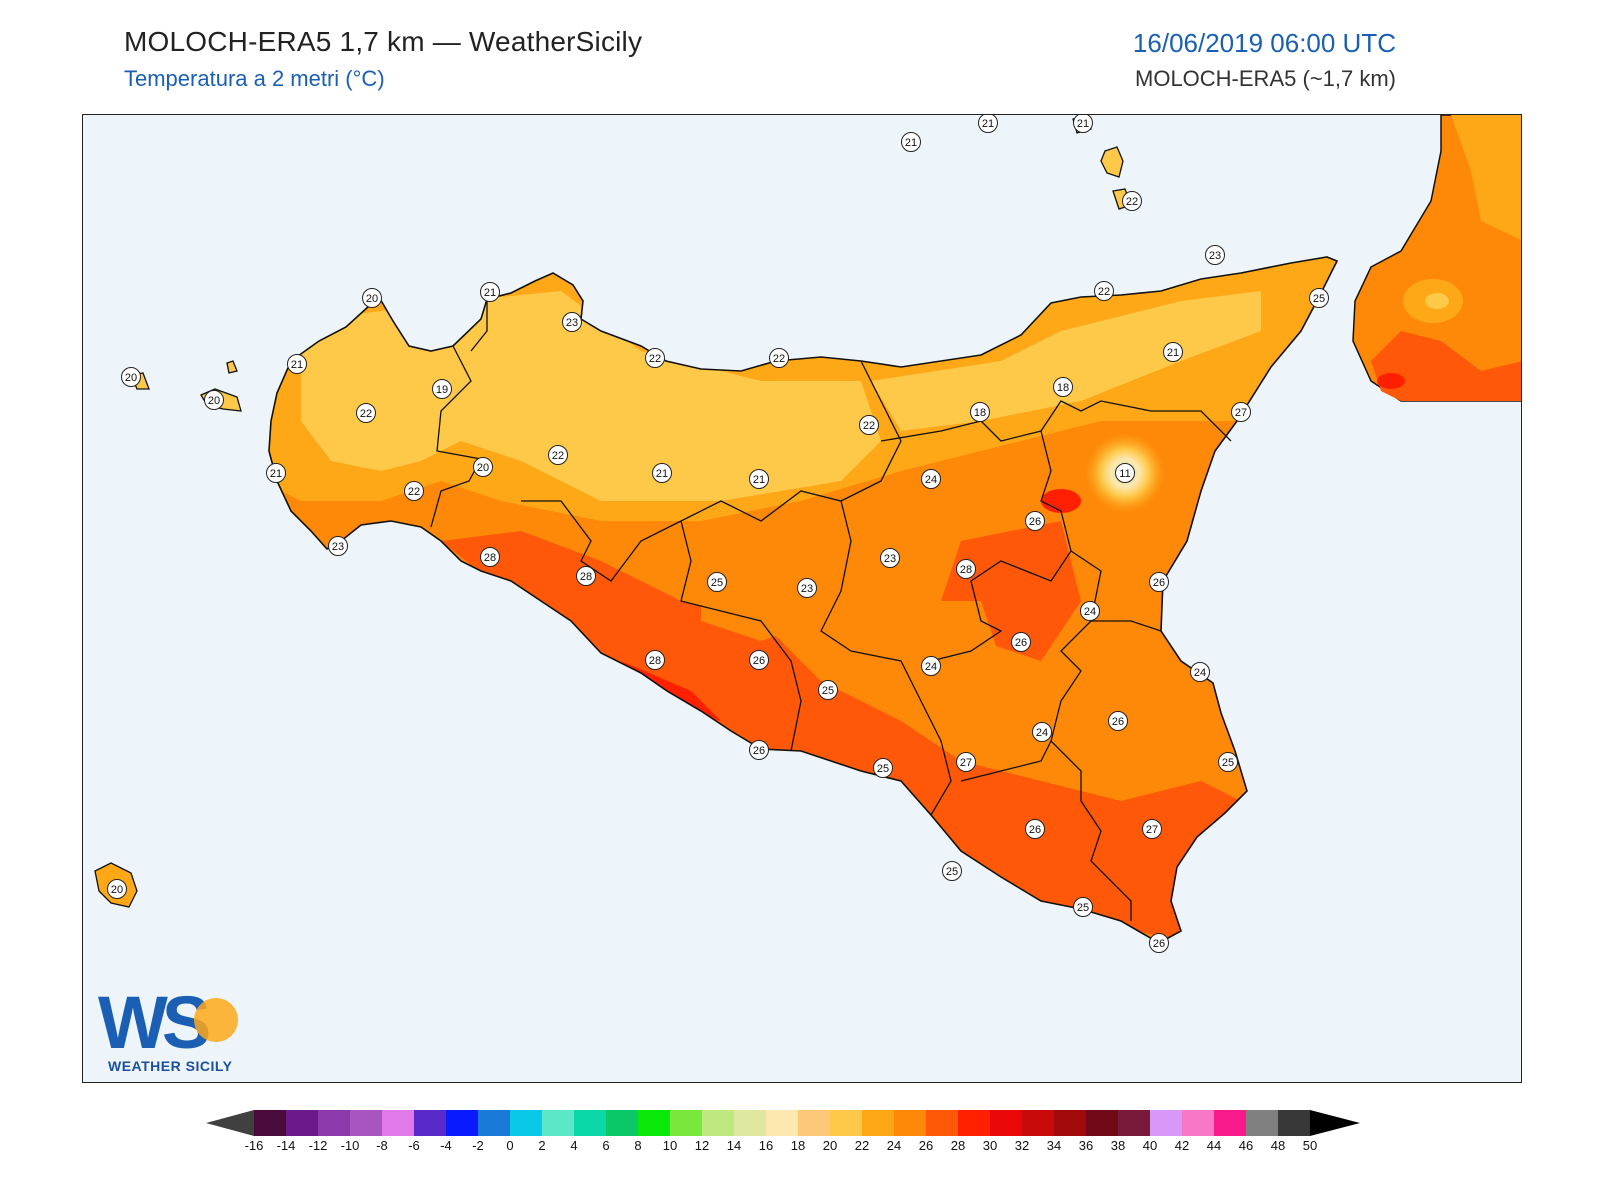  What do you see at coordinates (318, 1145) in the screenshot?
I see `colorbar-tick-label: -12` at bounding box center [318, 1145].